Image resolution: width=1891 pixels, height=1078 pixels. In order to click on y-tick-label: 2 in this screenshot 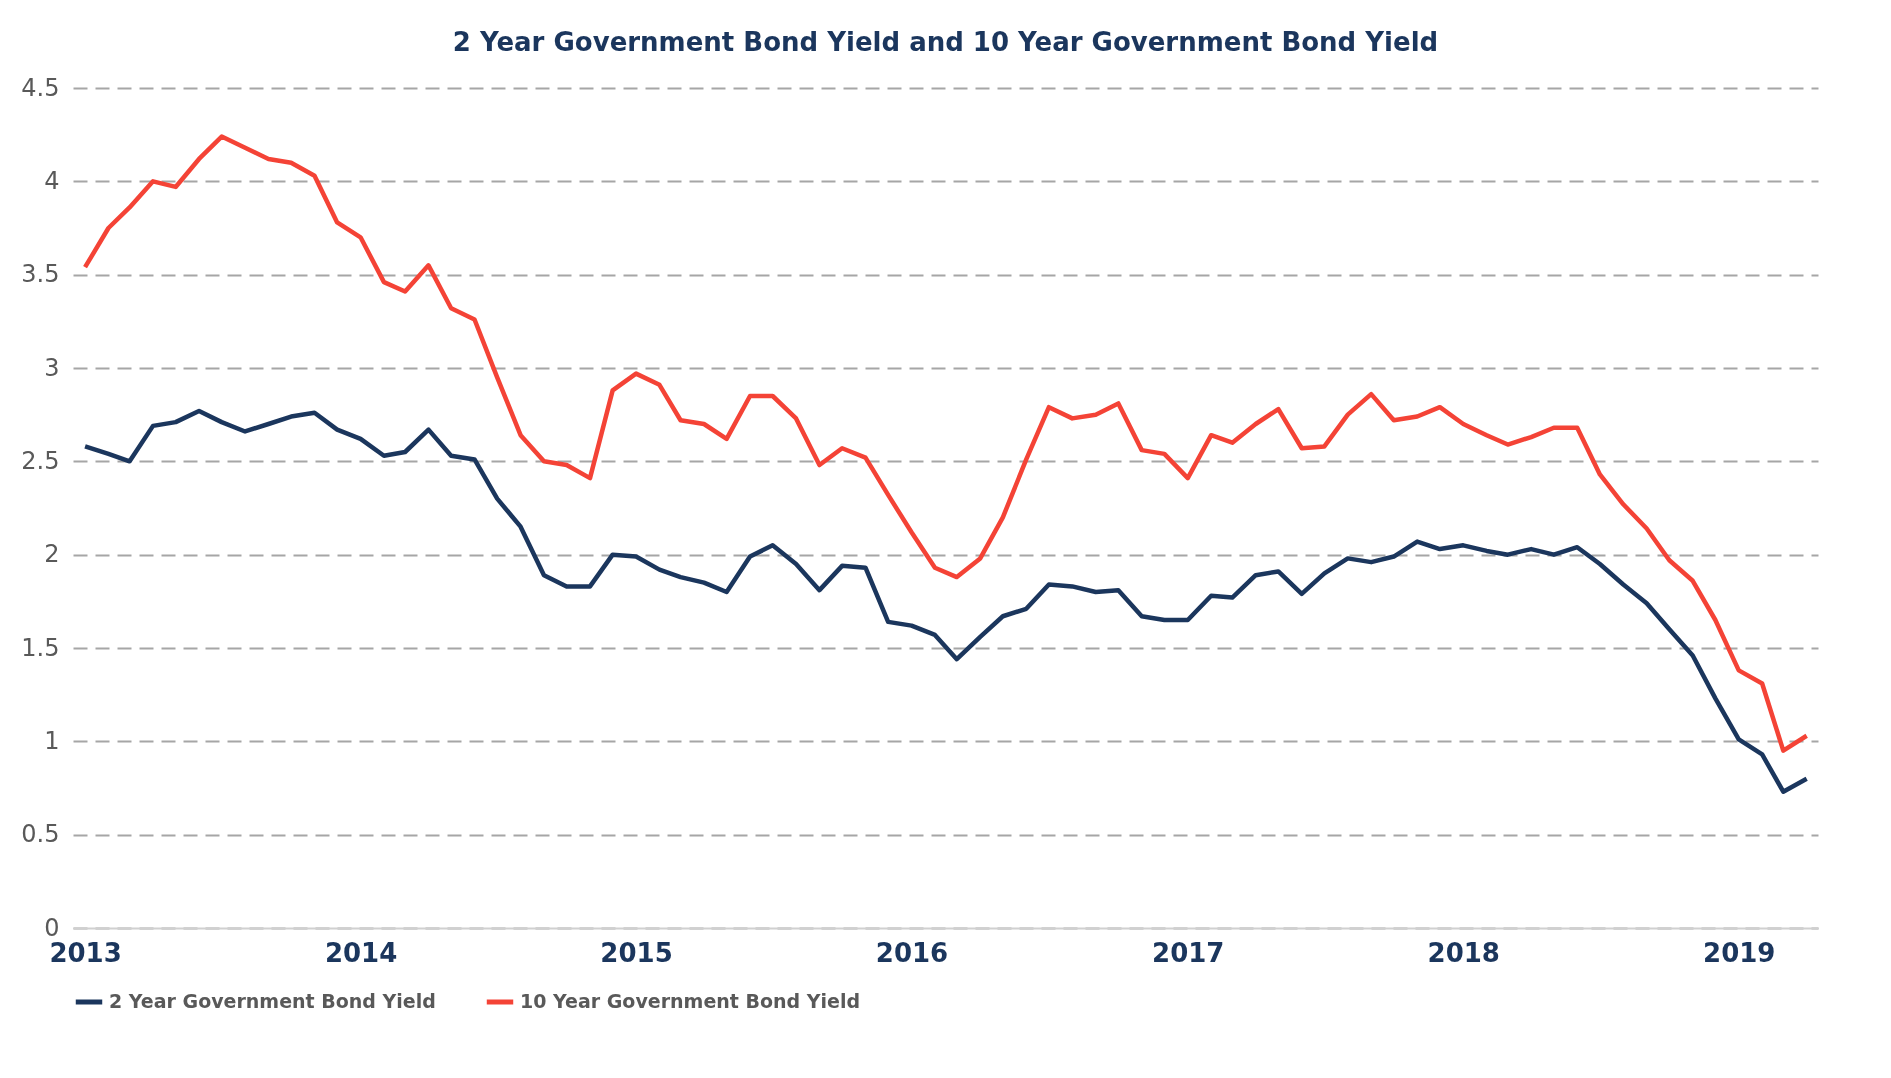, I will do `click(52, 554)`.